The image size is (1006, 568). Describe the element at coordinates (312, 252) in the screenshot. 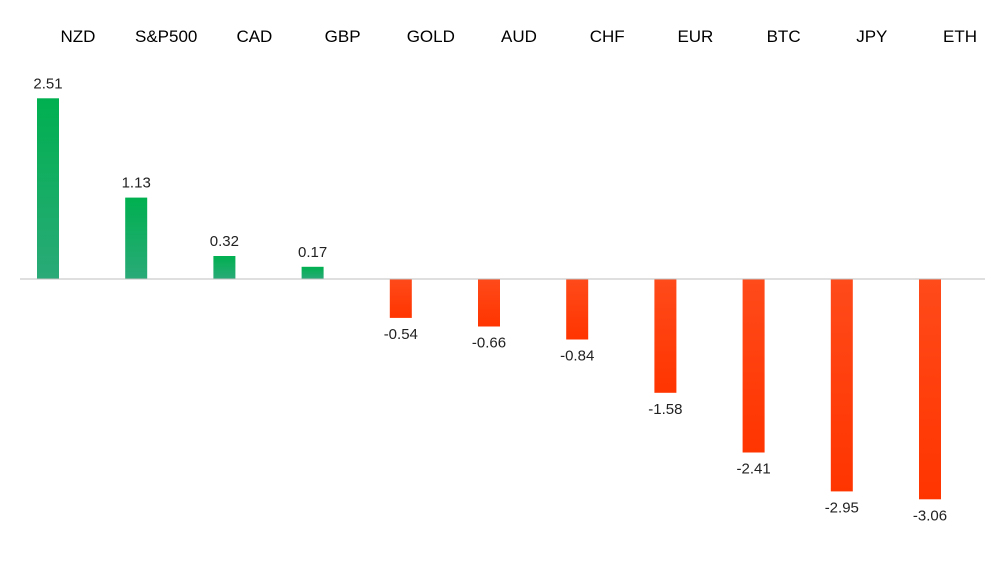

I see `value-label-gbp: 0.17` at that location.